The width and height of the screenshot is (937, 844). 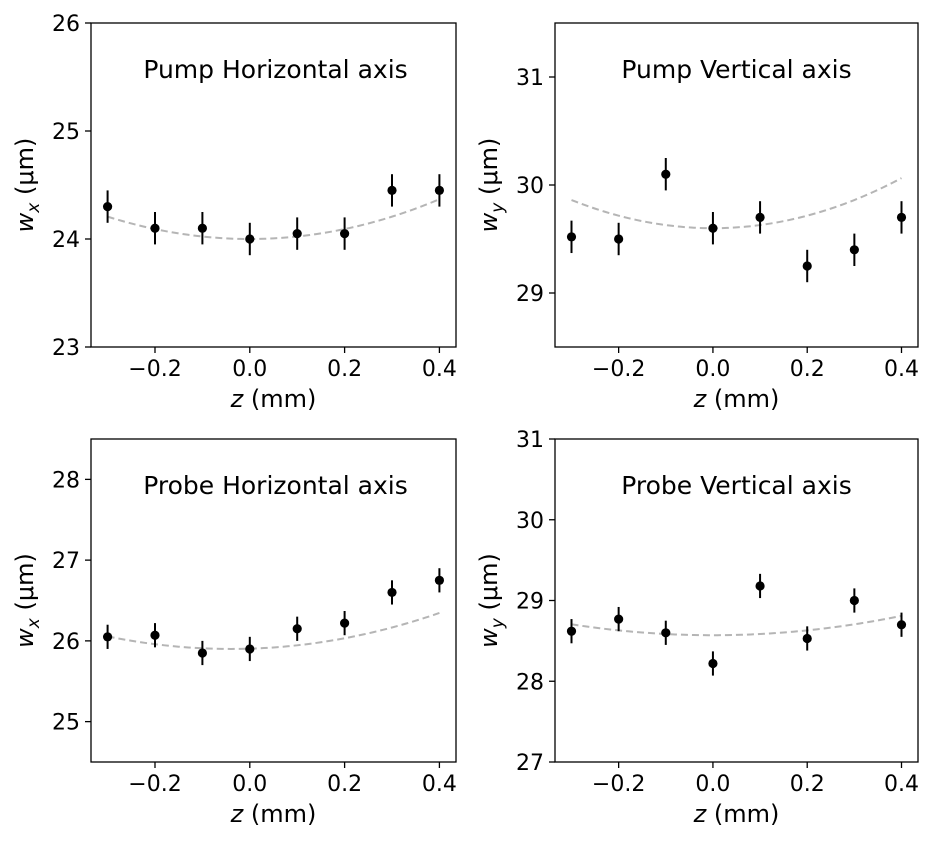 What do you see at coordinates (275, 69) in the screenshot?
I see `panel-title: Pump Horizontal axis` at bounding box center [275, 69].